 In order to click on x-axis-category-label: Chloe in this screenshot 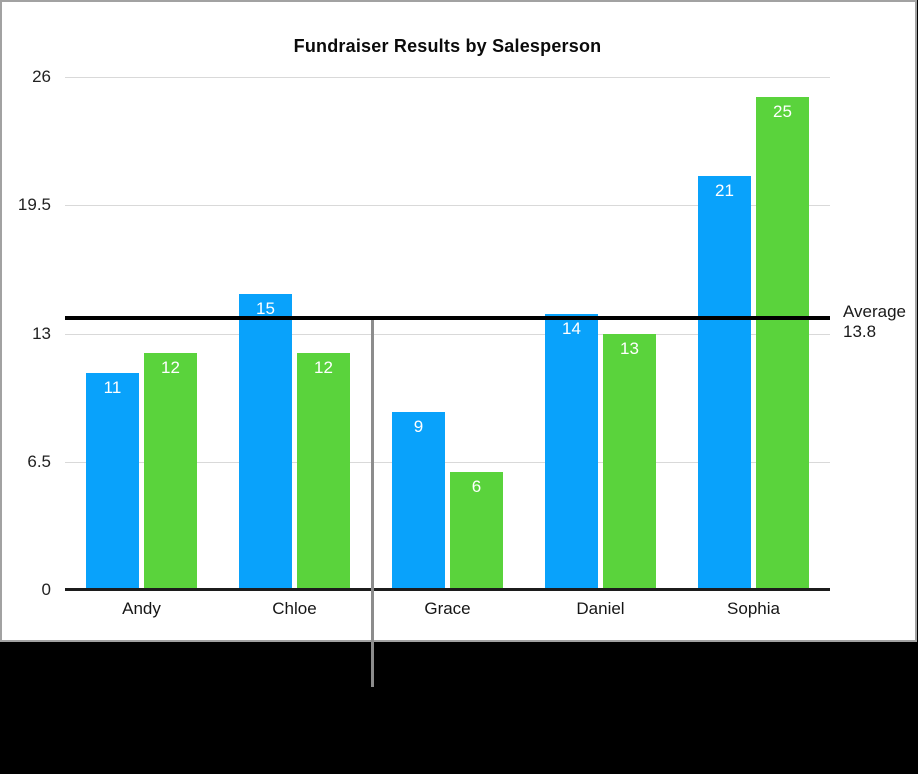, I will do `click(294, 608)`.